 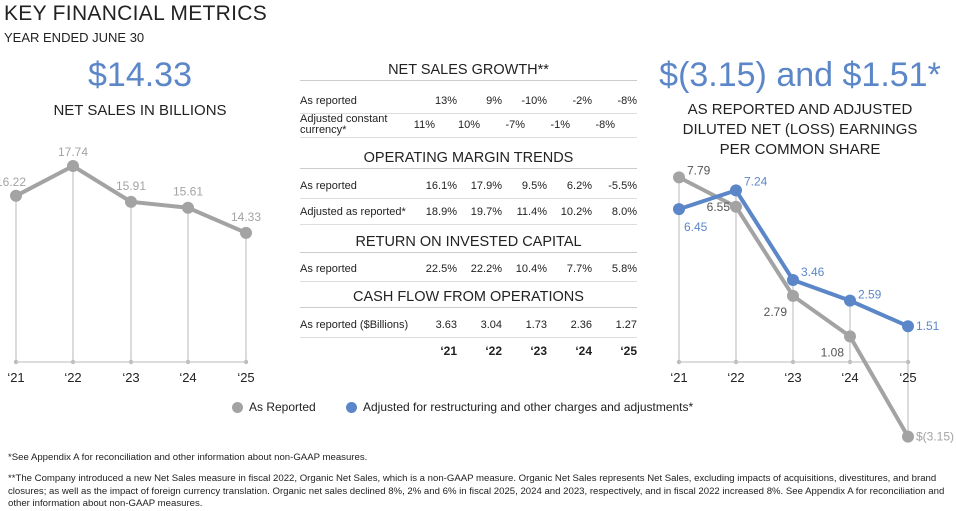 I want to click on table-row: As reported 22.5% 22.2% 10.4% 7.7% 5.8%, so click(x=468, y=269).